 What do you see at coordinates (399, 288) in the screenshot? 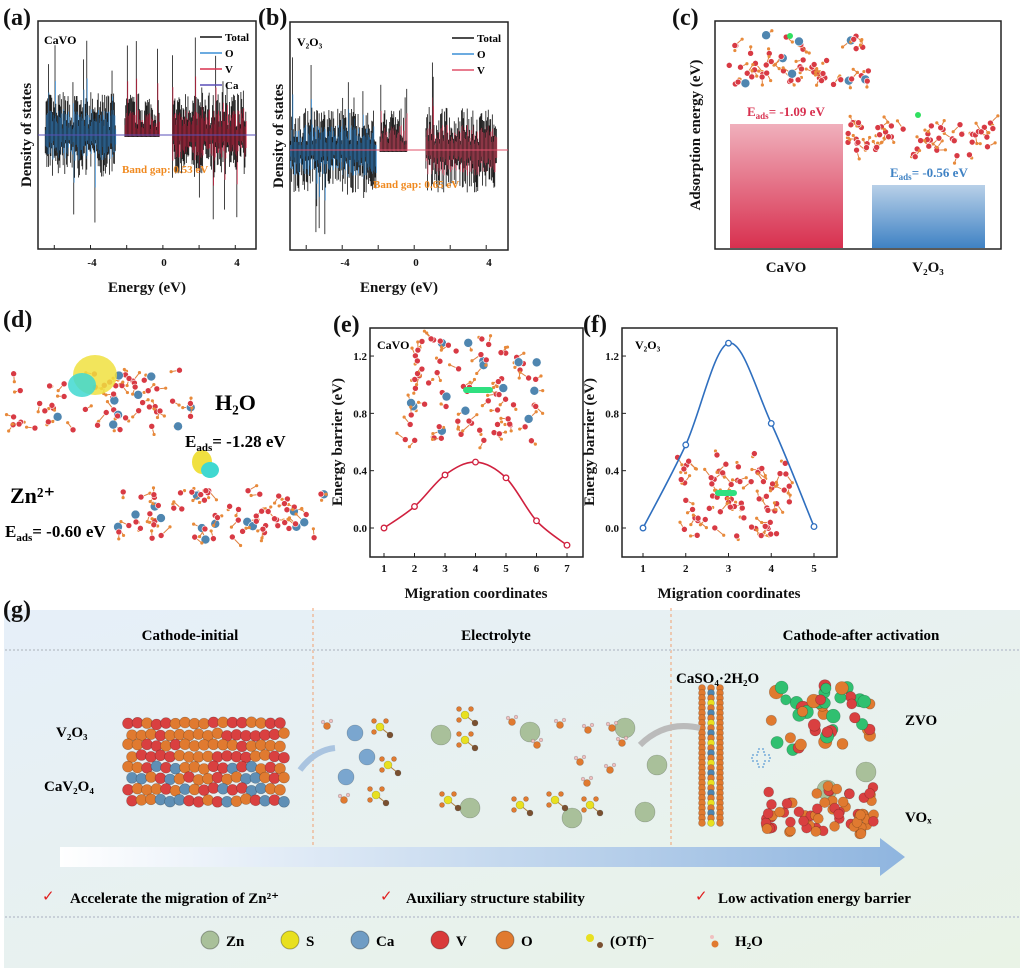
I see `x-axis-label-b: Energy (eV)` at bounding box center [399, 288].